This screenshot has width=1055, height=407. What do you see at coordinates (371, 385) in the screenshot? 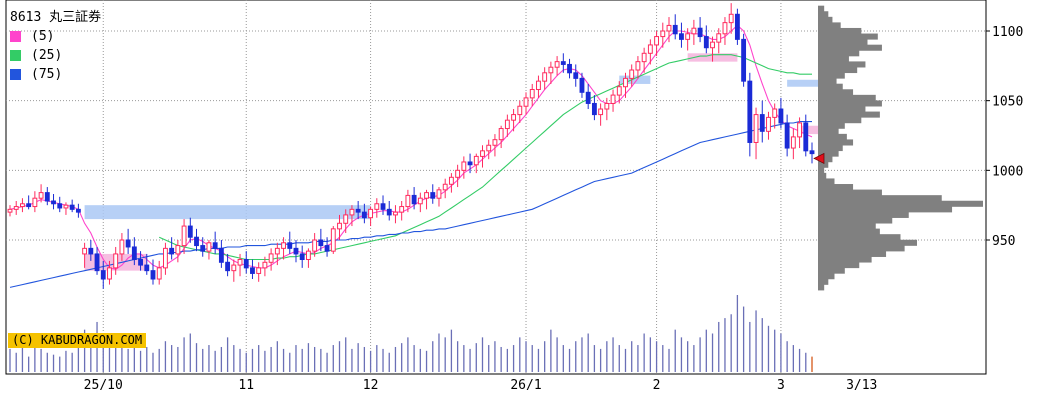
I see `x-tick-label: 12` at bounding box center [371, 385].